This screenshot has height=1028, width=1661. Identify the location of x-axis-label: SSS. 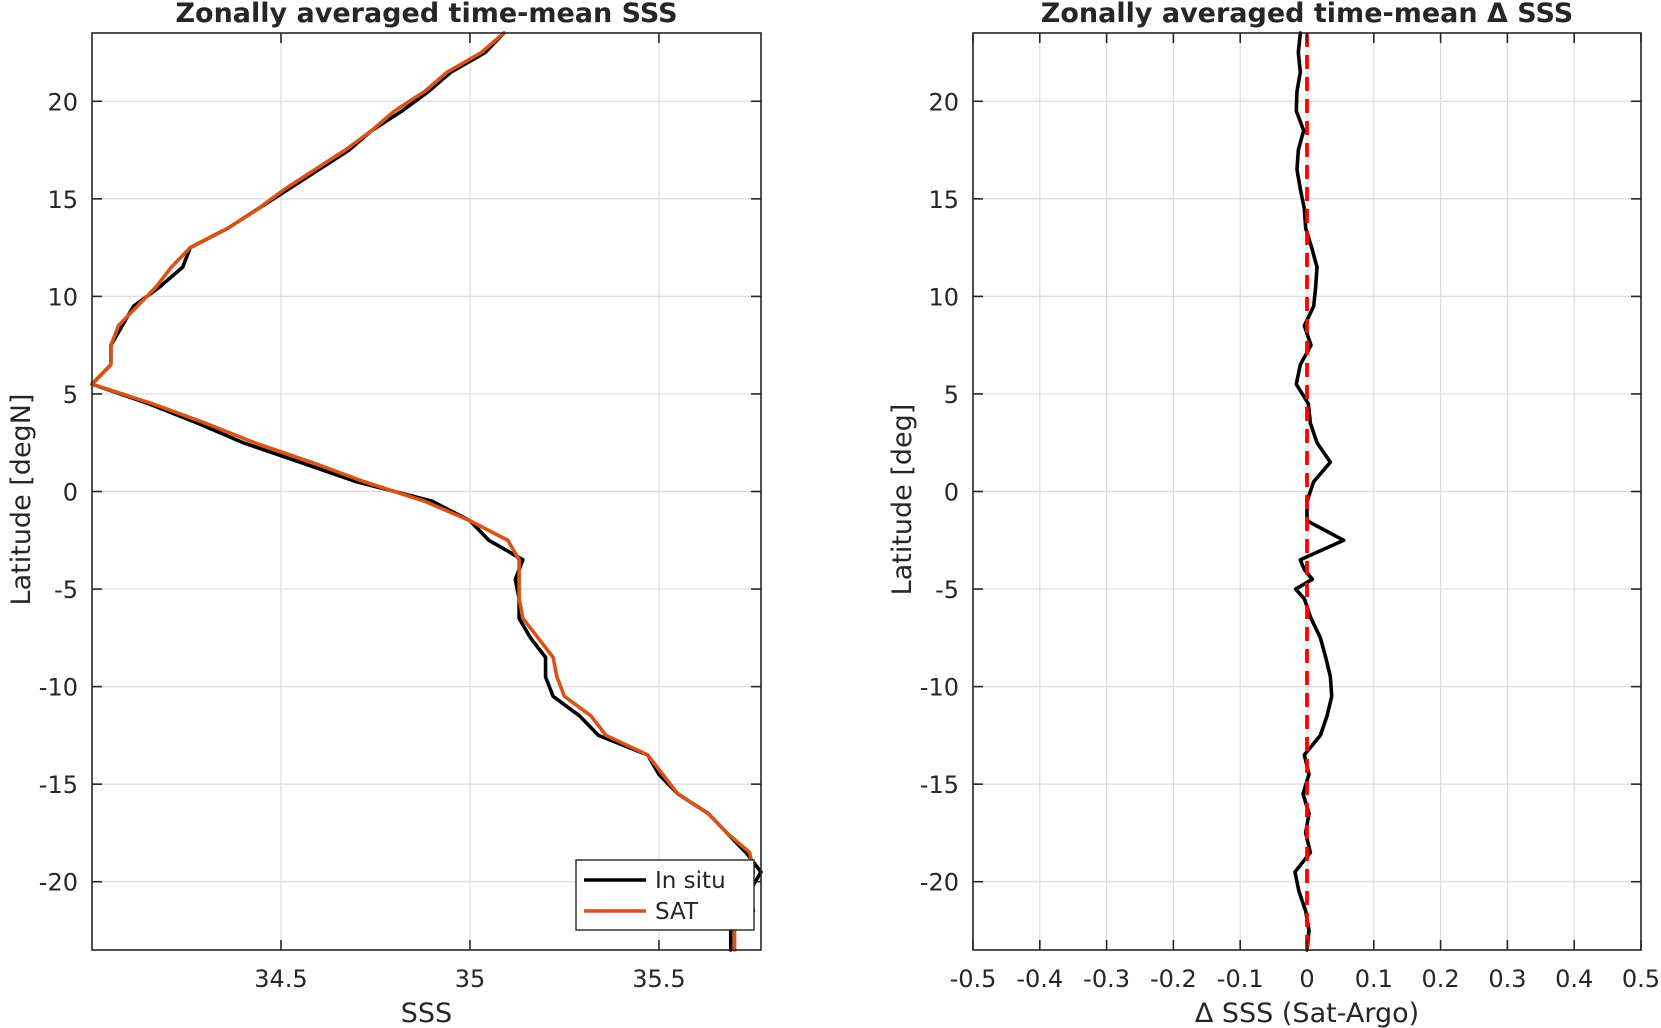
(426, 1013).